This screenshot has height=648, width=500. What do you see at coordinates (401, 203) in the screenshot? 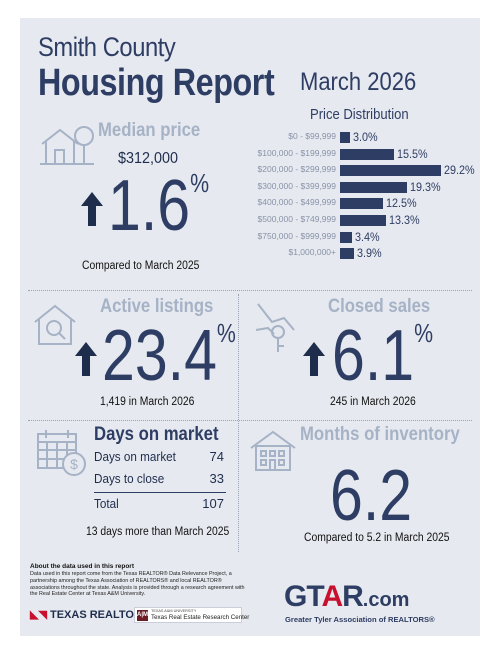
I see `bar-value-label: 12.5%` at bounding box center [401, 203].